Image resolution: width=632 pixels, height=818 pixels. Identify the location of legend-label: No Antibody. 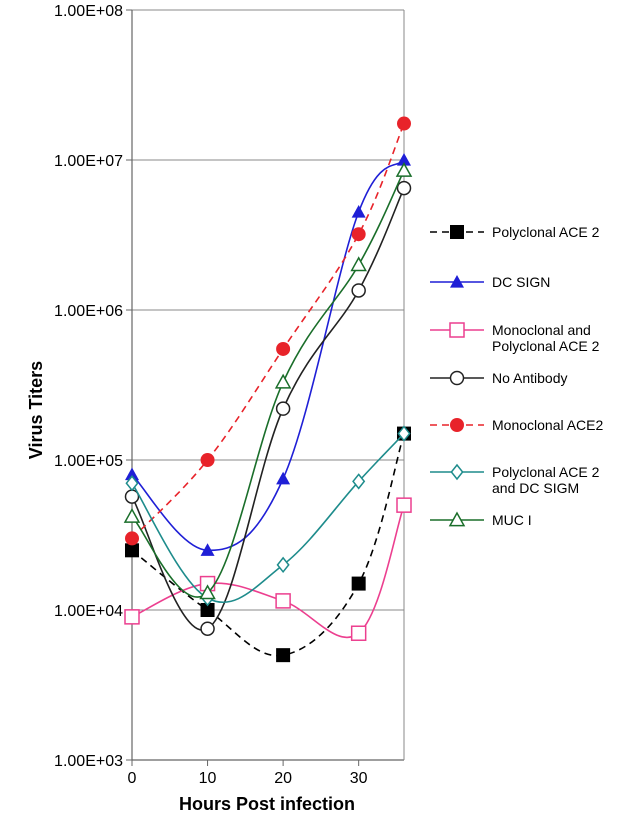
(530, 378).